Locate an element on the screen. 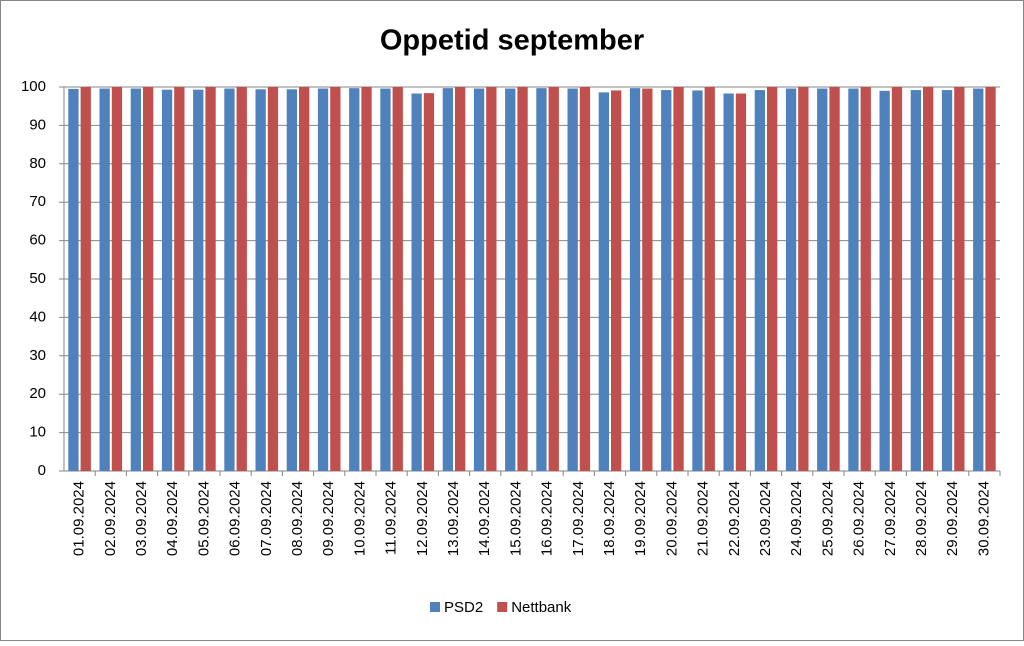 Image resolution: width=1024 pixels, height=646 pixels. x-tick-label: 19.09.2024 is located at coordinates (640, 518).